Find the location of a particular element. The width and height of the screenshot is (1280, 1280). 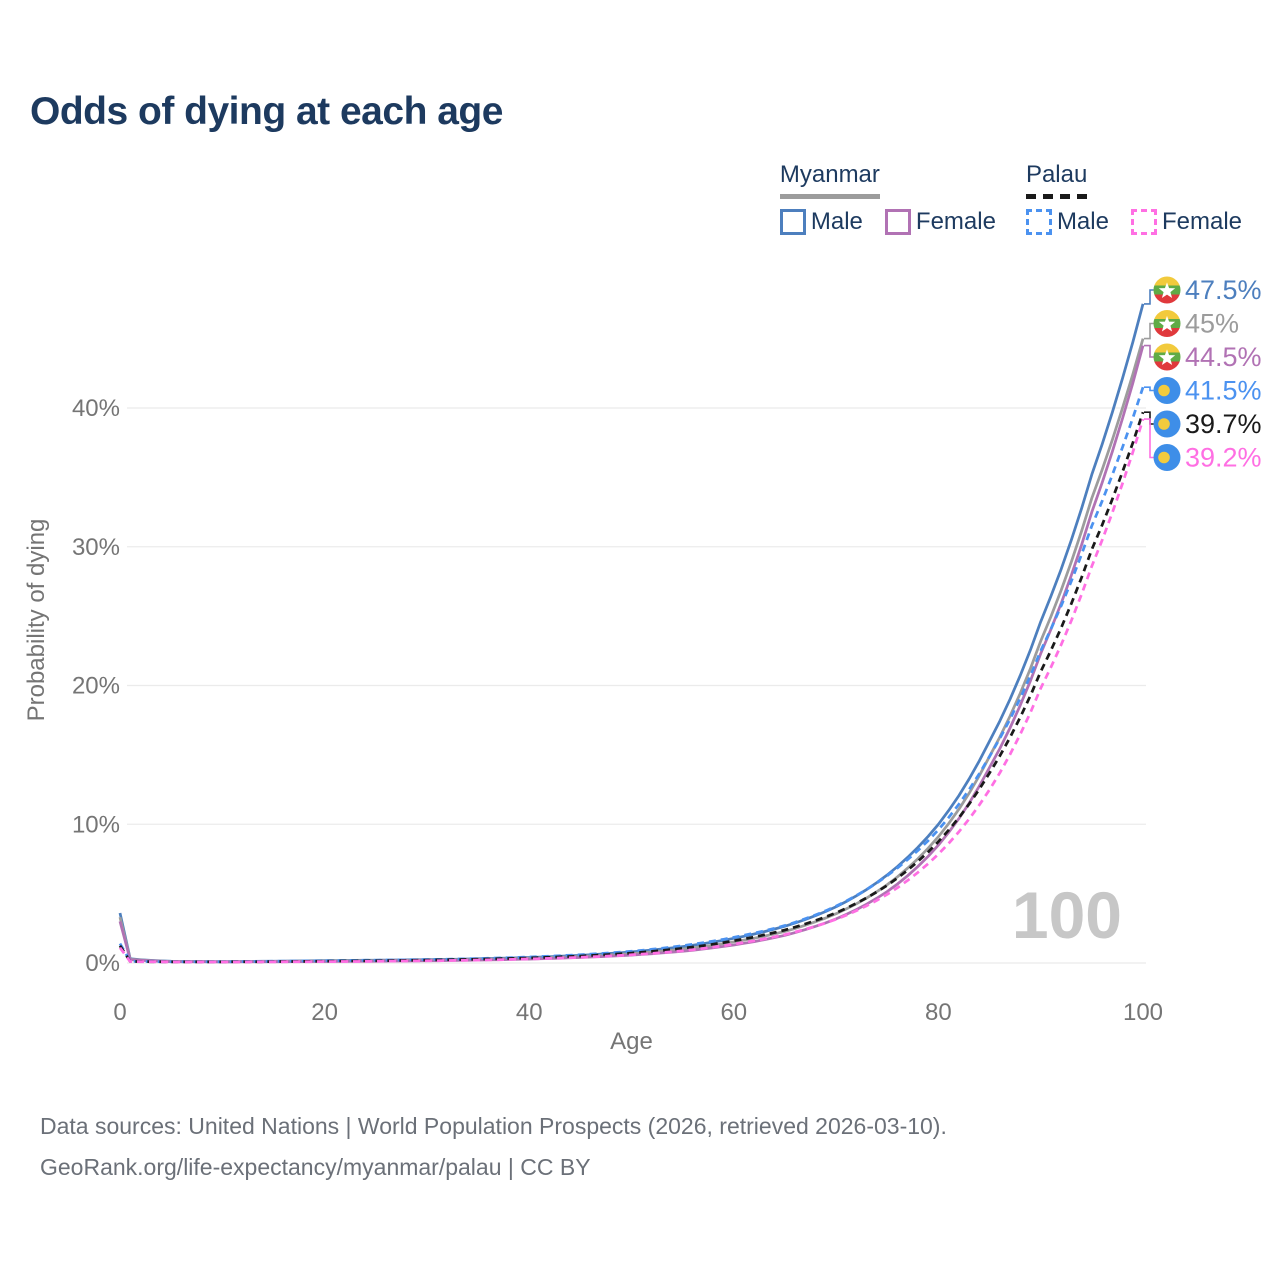

x-tick-label: 80 is located at coordinates (938, 1012).